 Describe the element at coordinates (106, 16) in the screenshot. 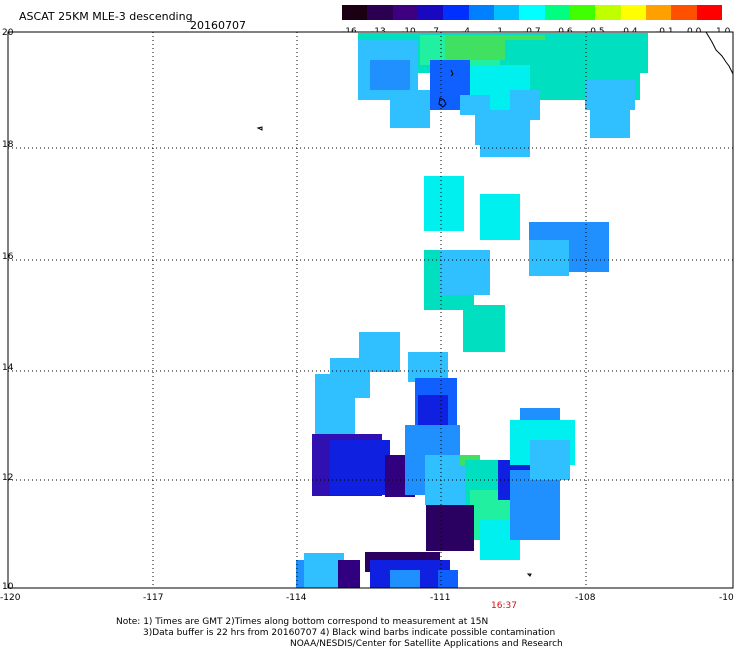

I see `chart-title: ASCAT 25KM MLE-3 descending` at that location.